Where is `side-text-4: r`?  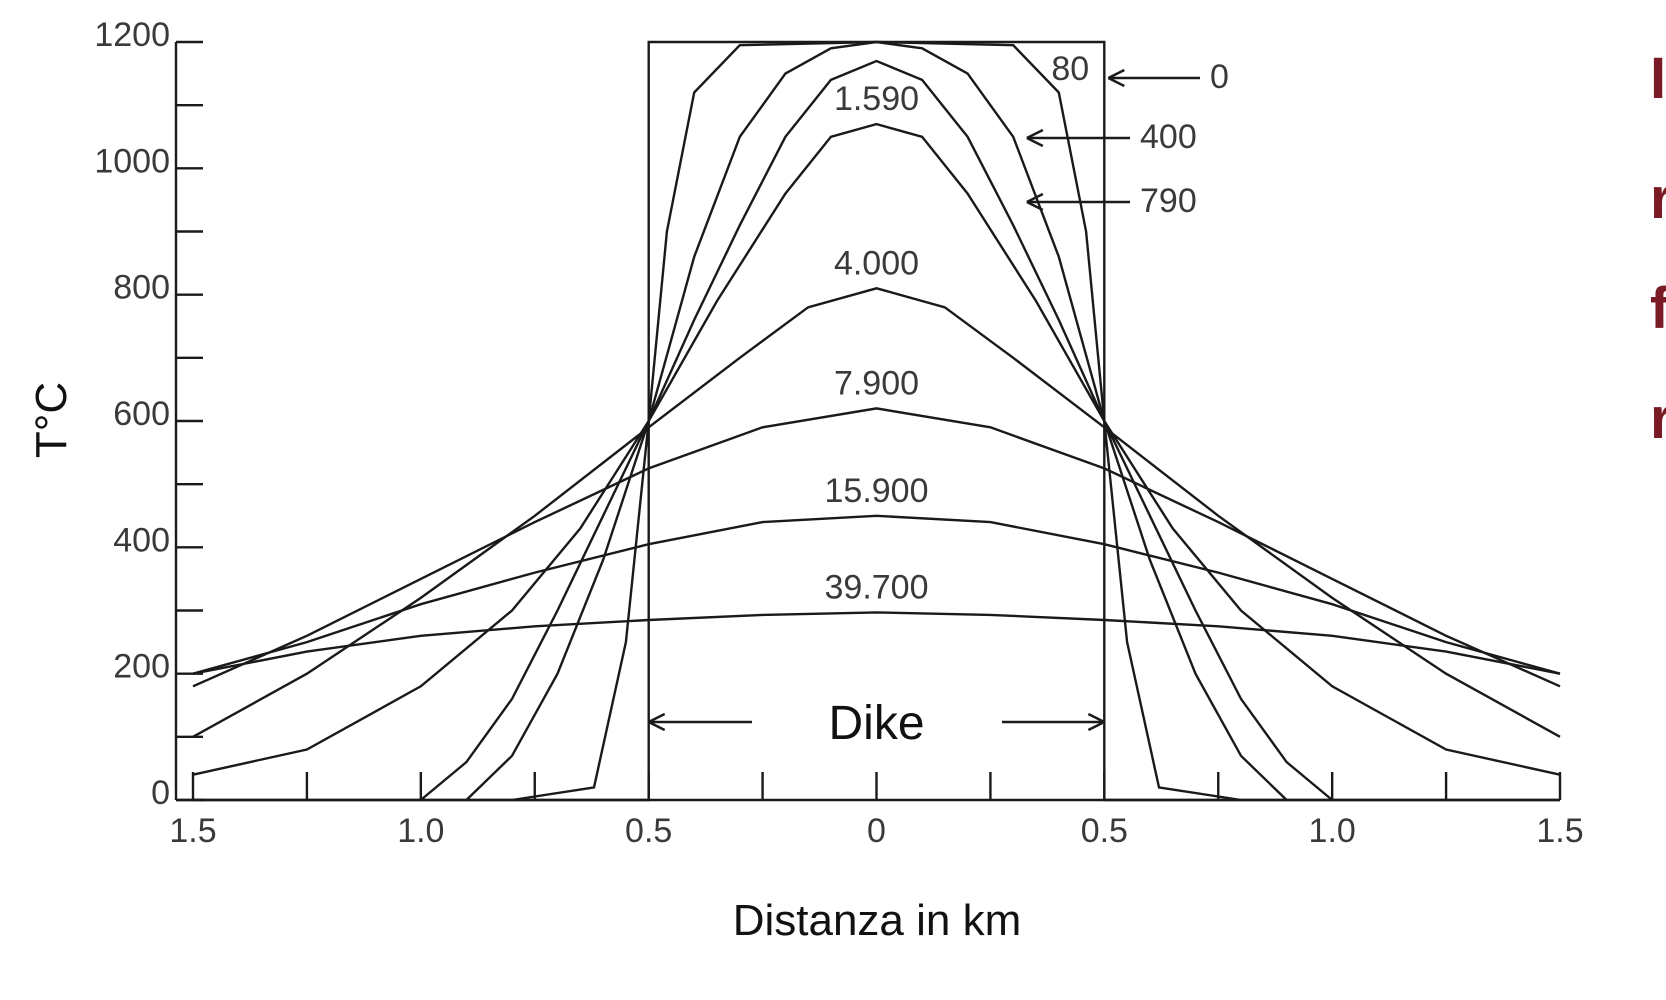 side-text-4: r is located at coordinates (1658, 418).